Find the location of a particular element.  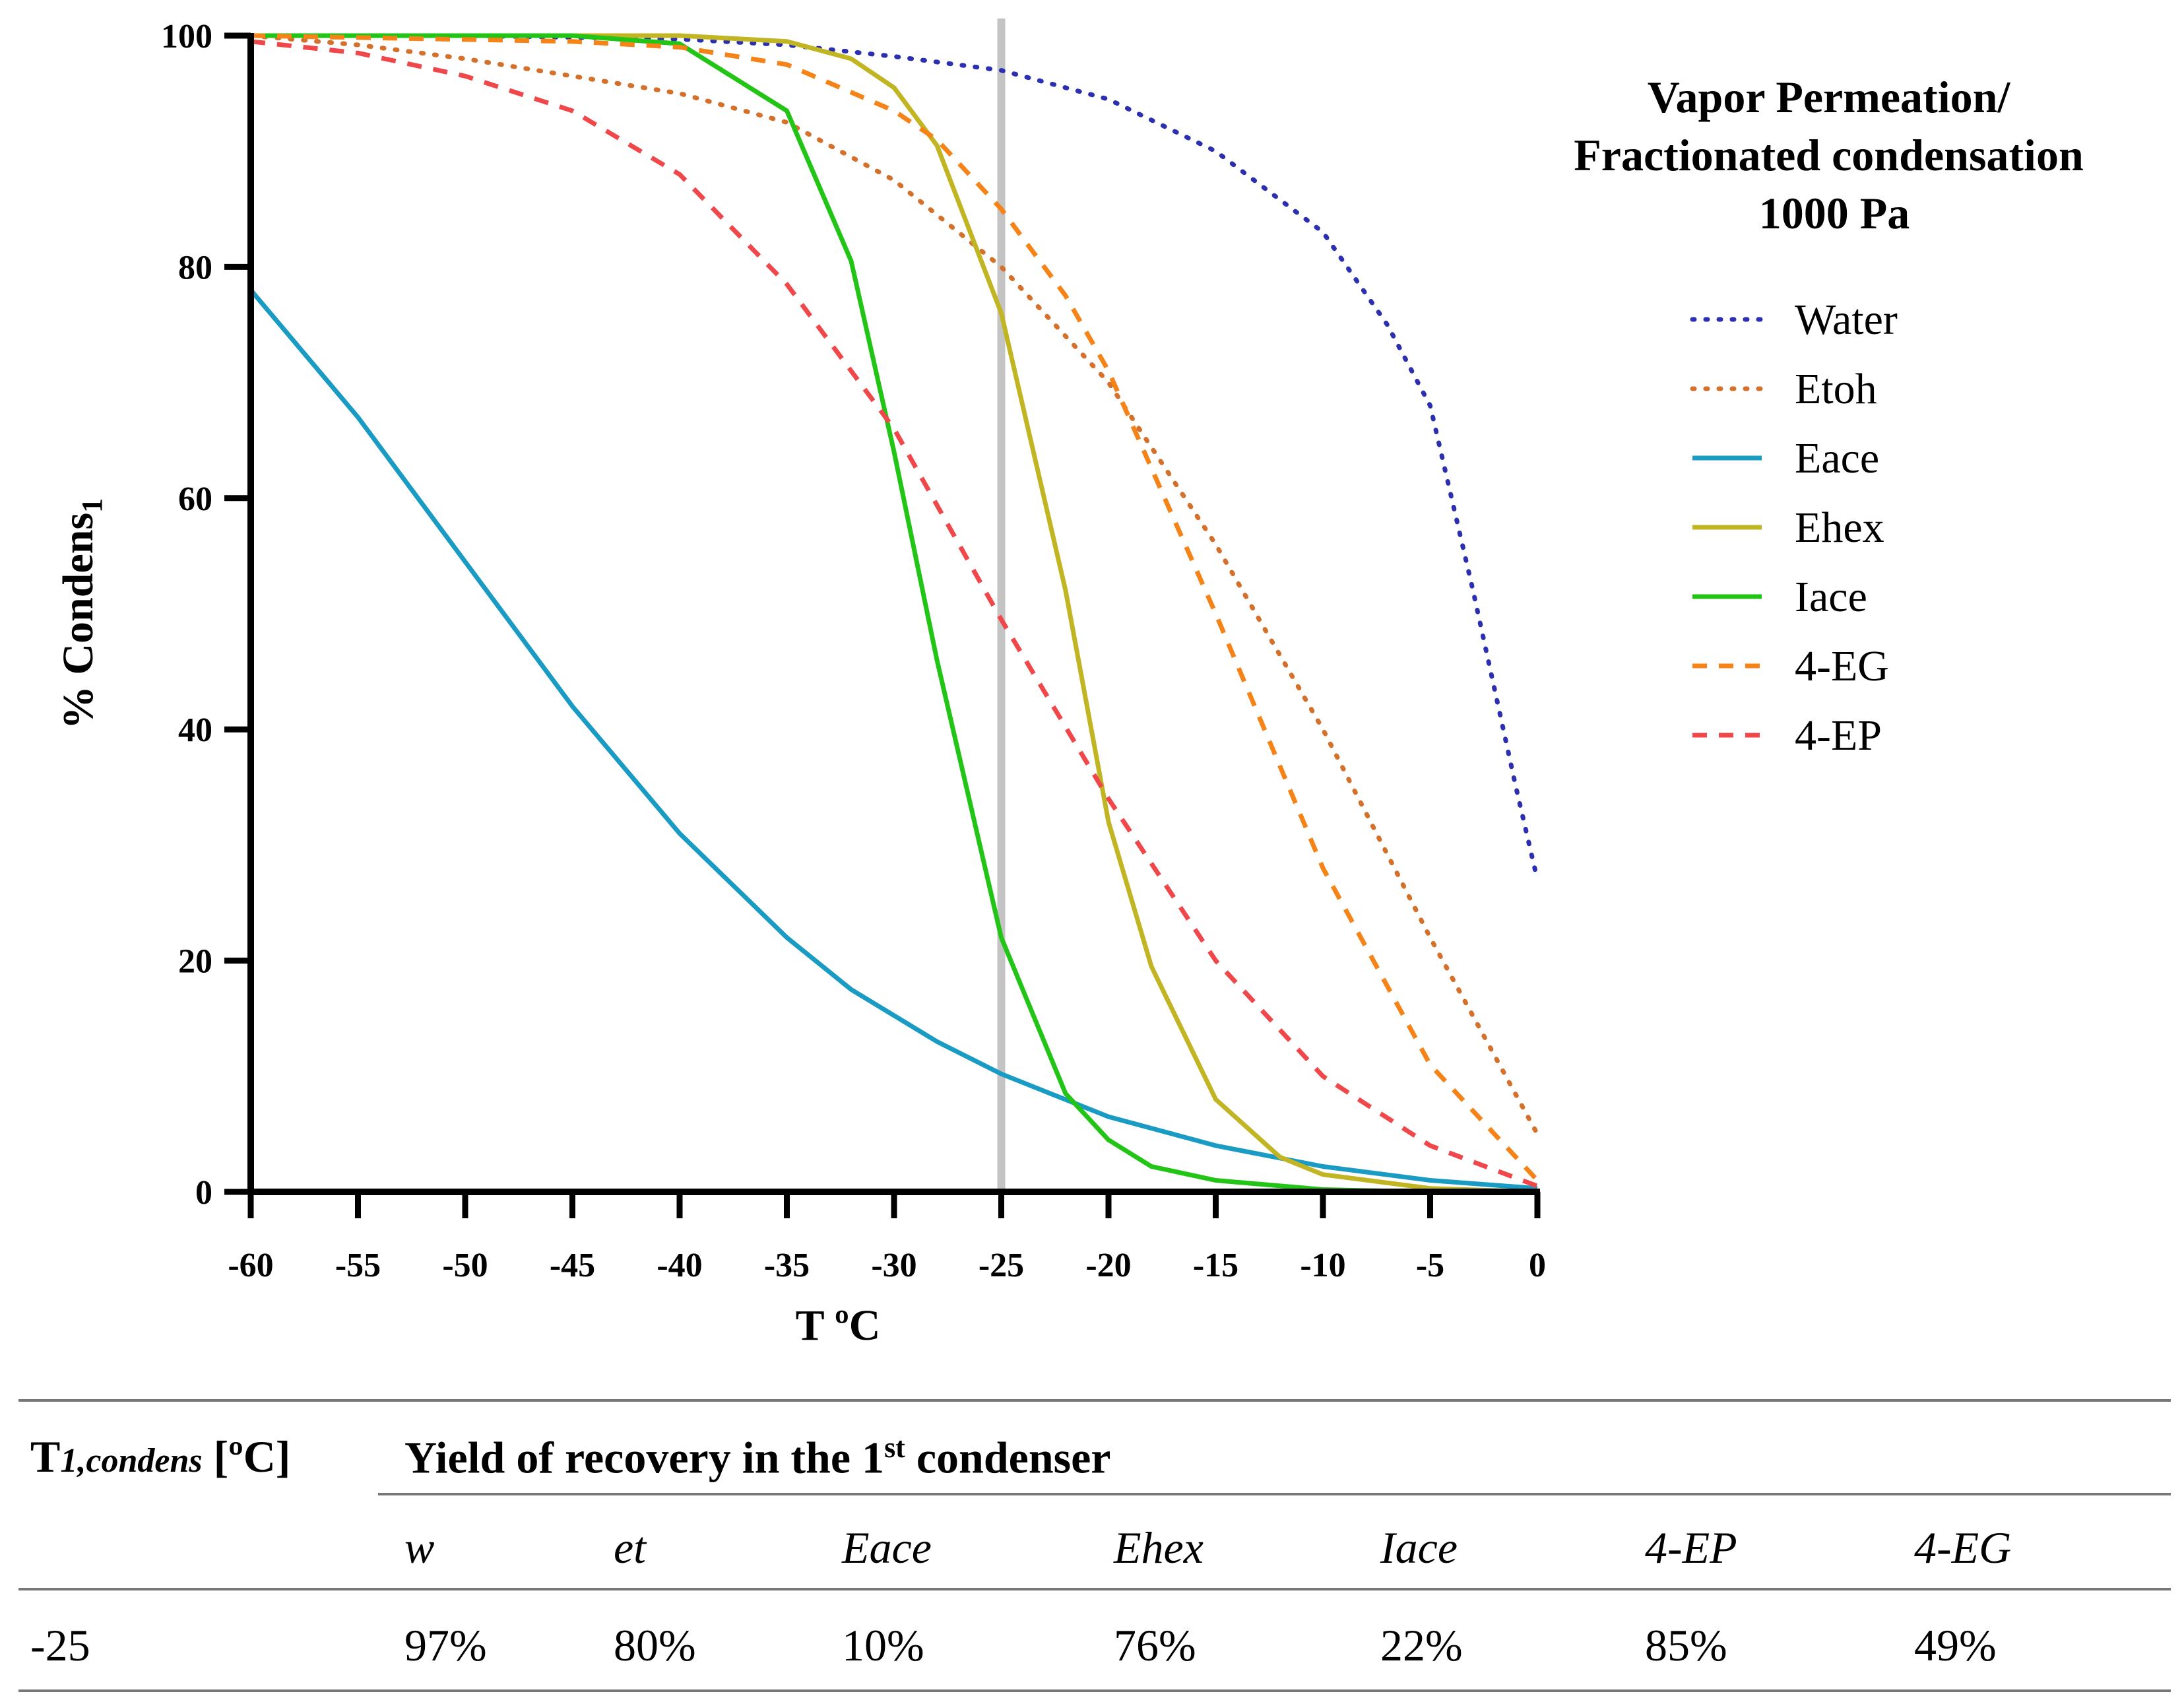

legend-label-4-eg: 4-EG is located at coordinates (1842, 666).